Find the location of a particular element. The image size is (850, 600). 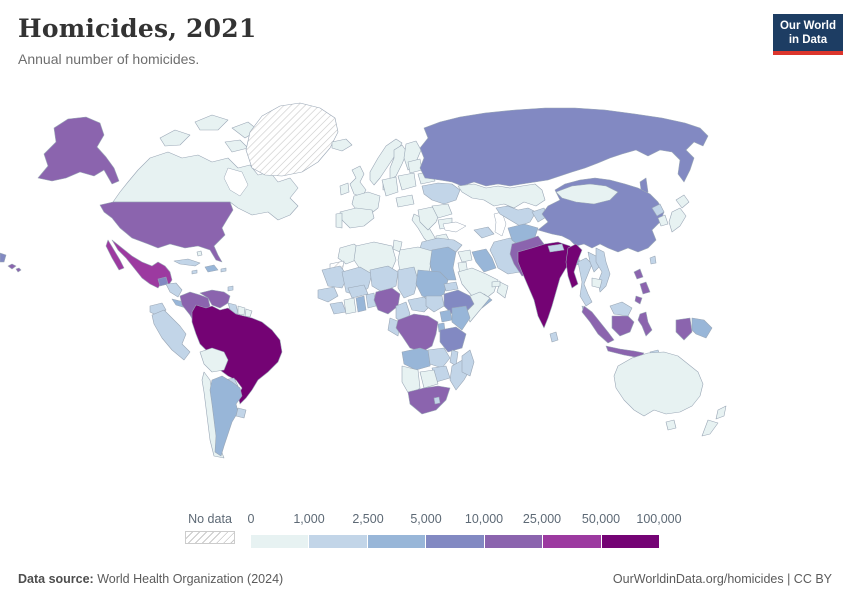

country-kazakhstan is located at coordinates (501, 196).